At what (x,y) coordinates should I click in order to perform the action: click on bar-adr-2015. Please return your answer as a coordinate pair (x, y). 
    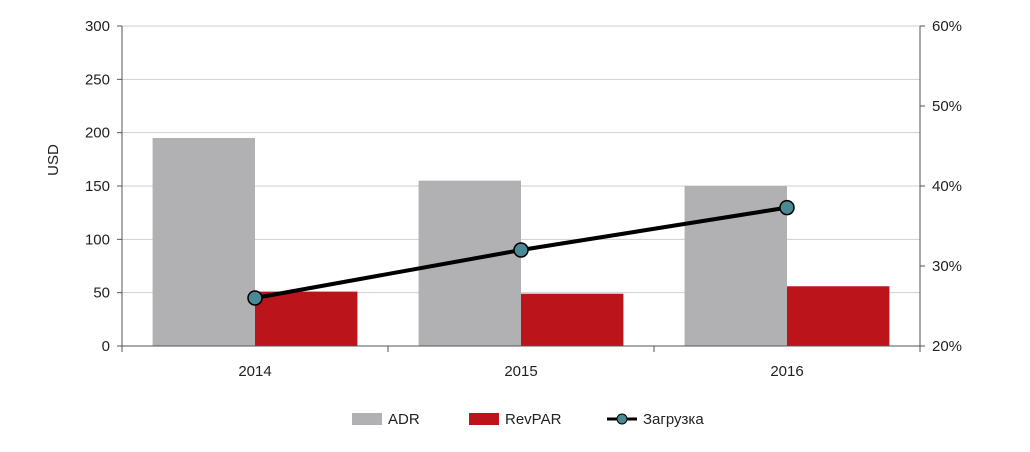
    Looking at the image, I should click on (469, 263).